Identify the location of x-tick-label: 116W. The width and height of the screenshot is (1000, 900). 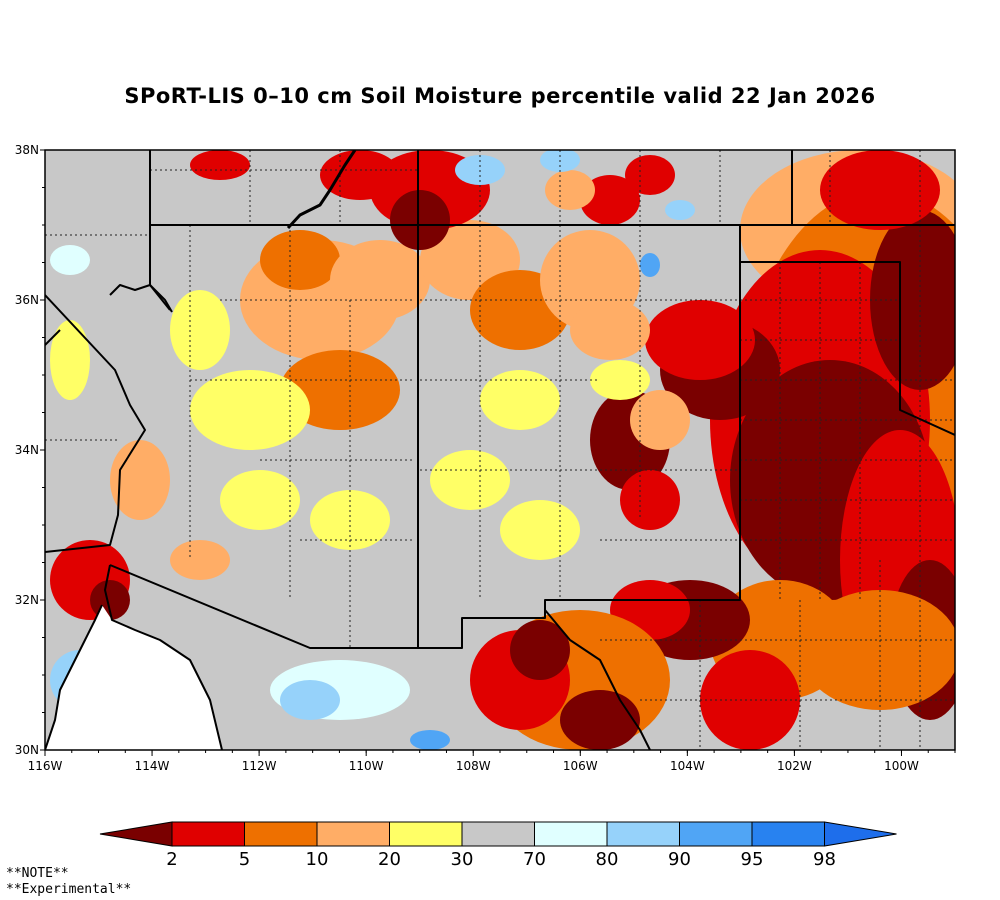
(45, 766).